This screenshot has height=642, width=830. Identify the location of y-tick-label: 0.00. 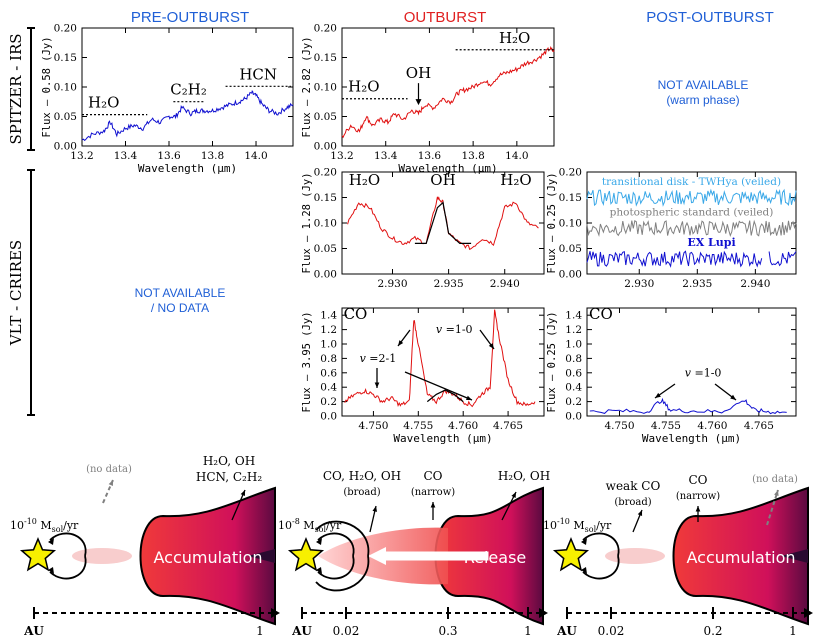
(65, 147).